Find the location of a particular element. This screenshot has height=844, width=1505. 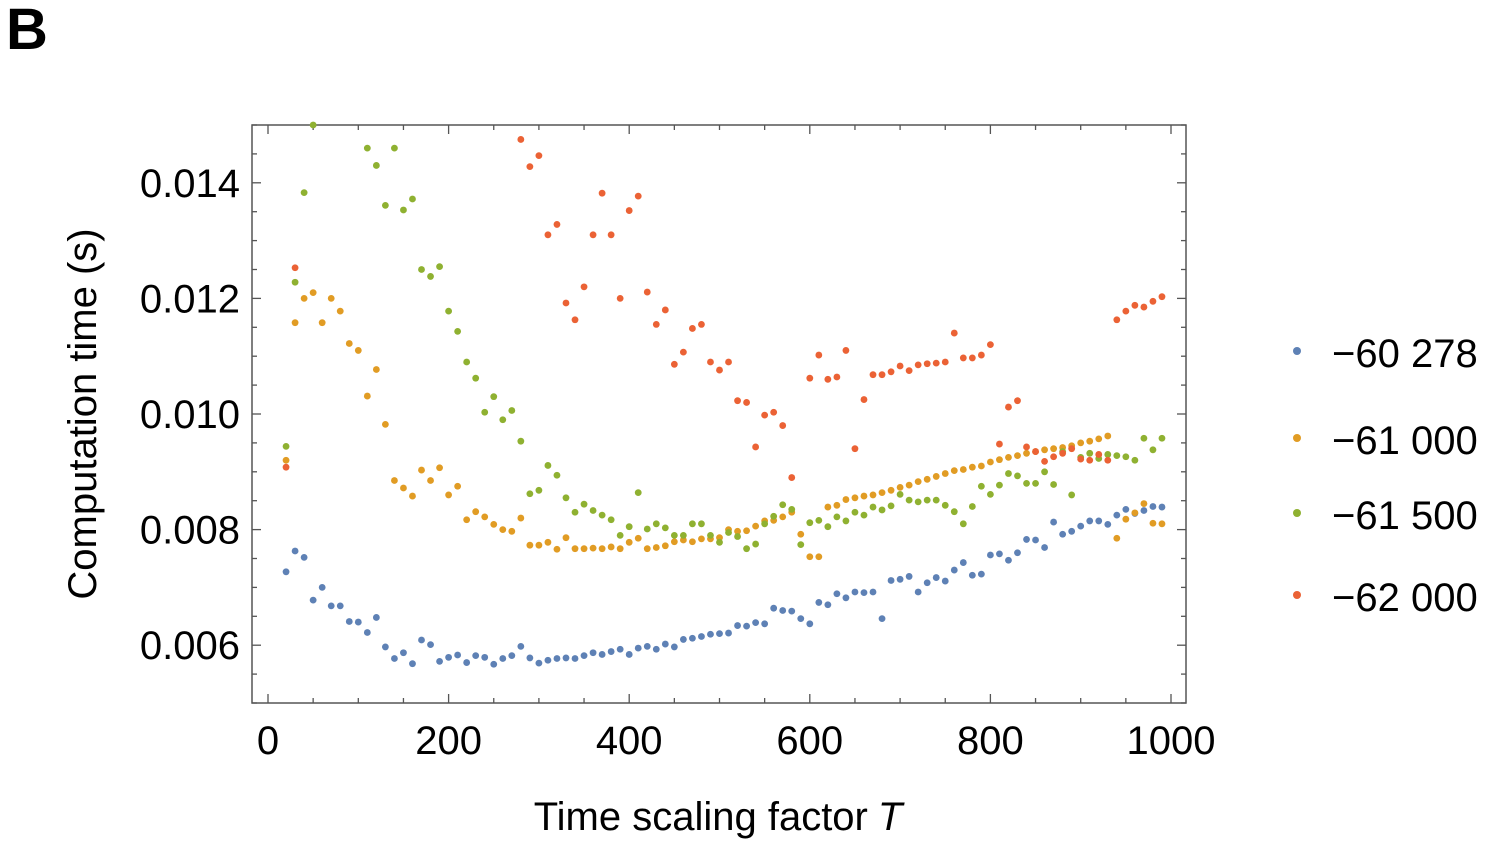

y-tick-label: 0.012 is located at coordinates (190, 299).